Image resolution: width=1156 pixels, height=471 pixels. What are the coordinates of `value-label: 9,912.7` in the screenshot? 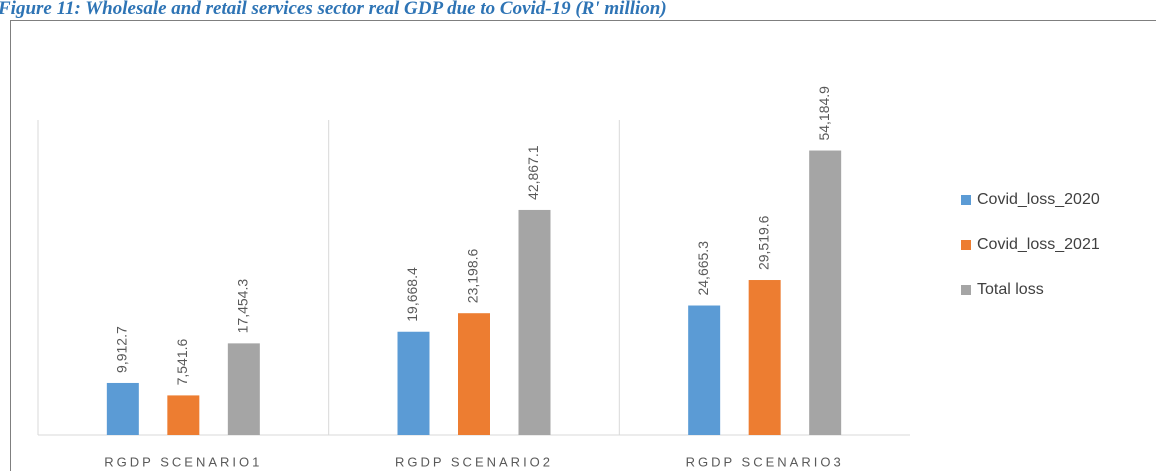 It's located at (122, 349).